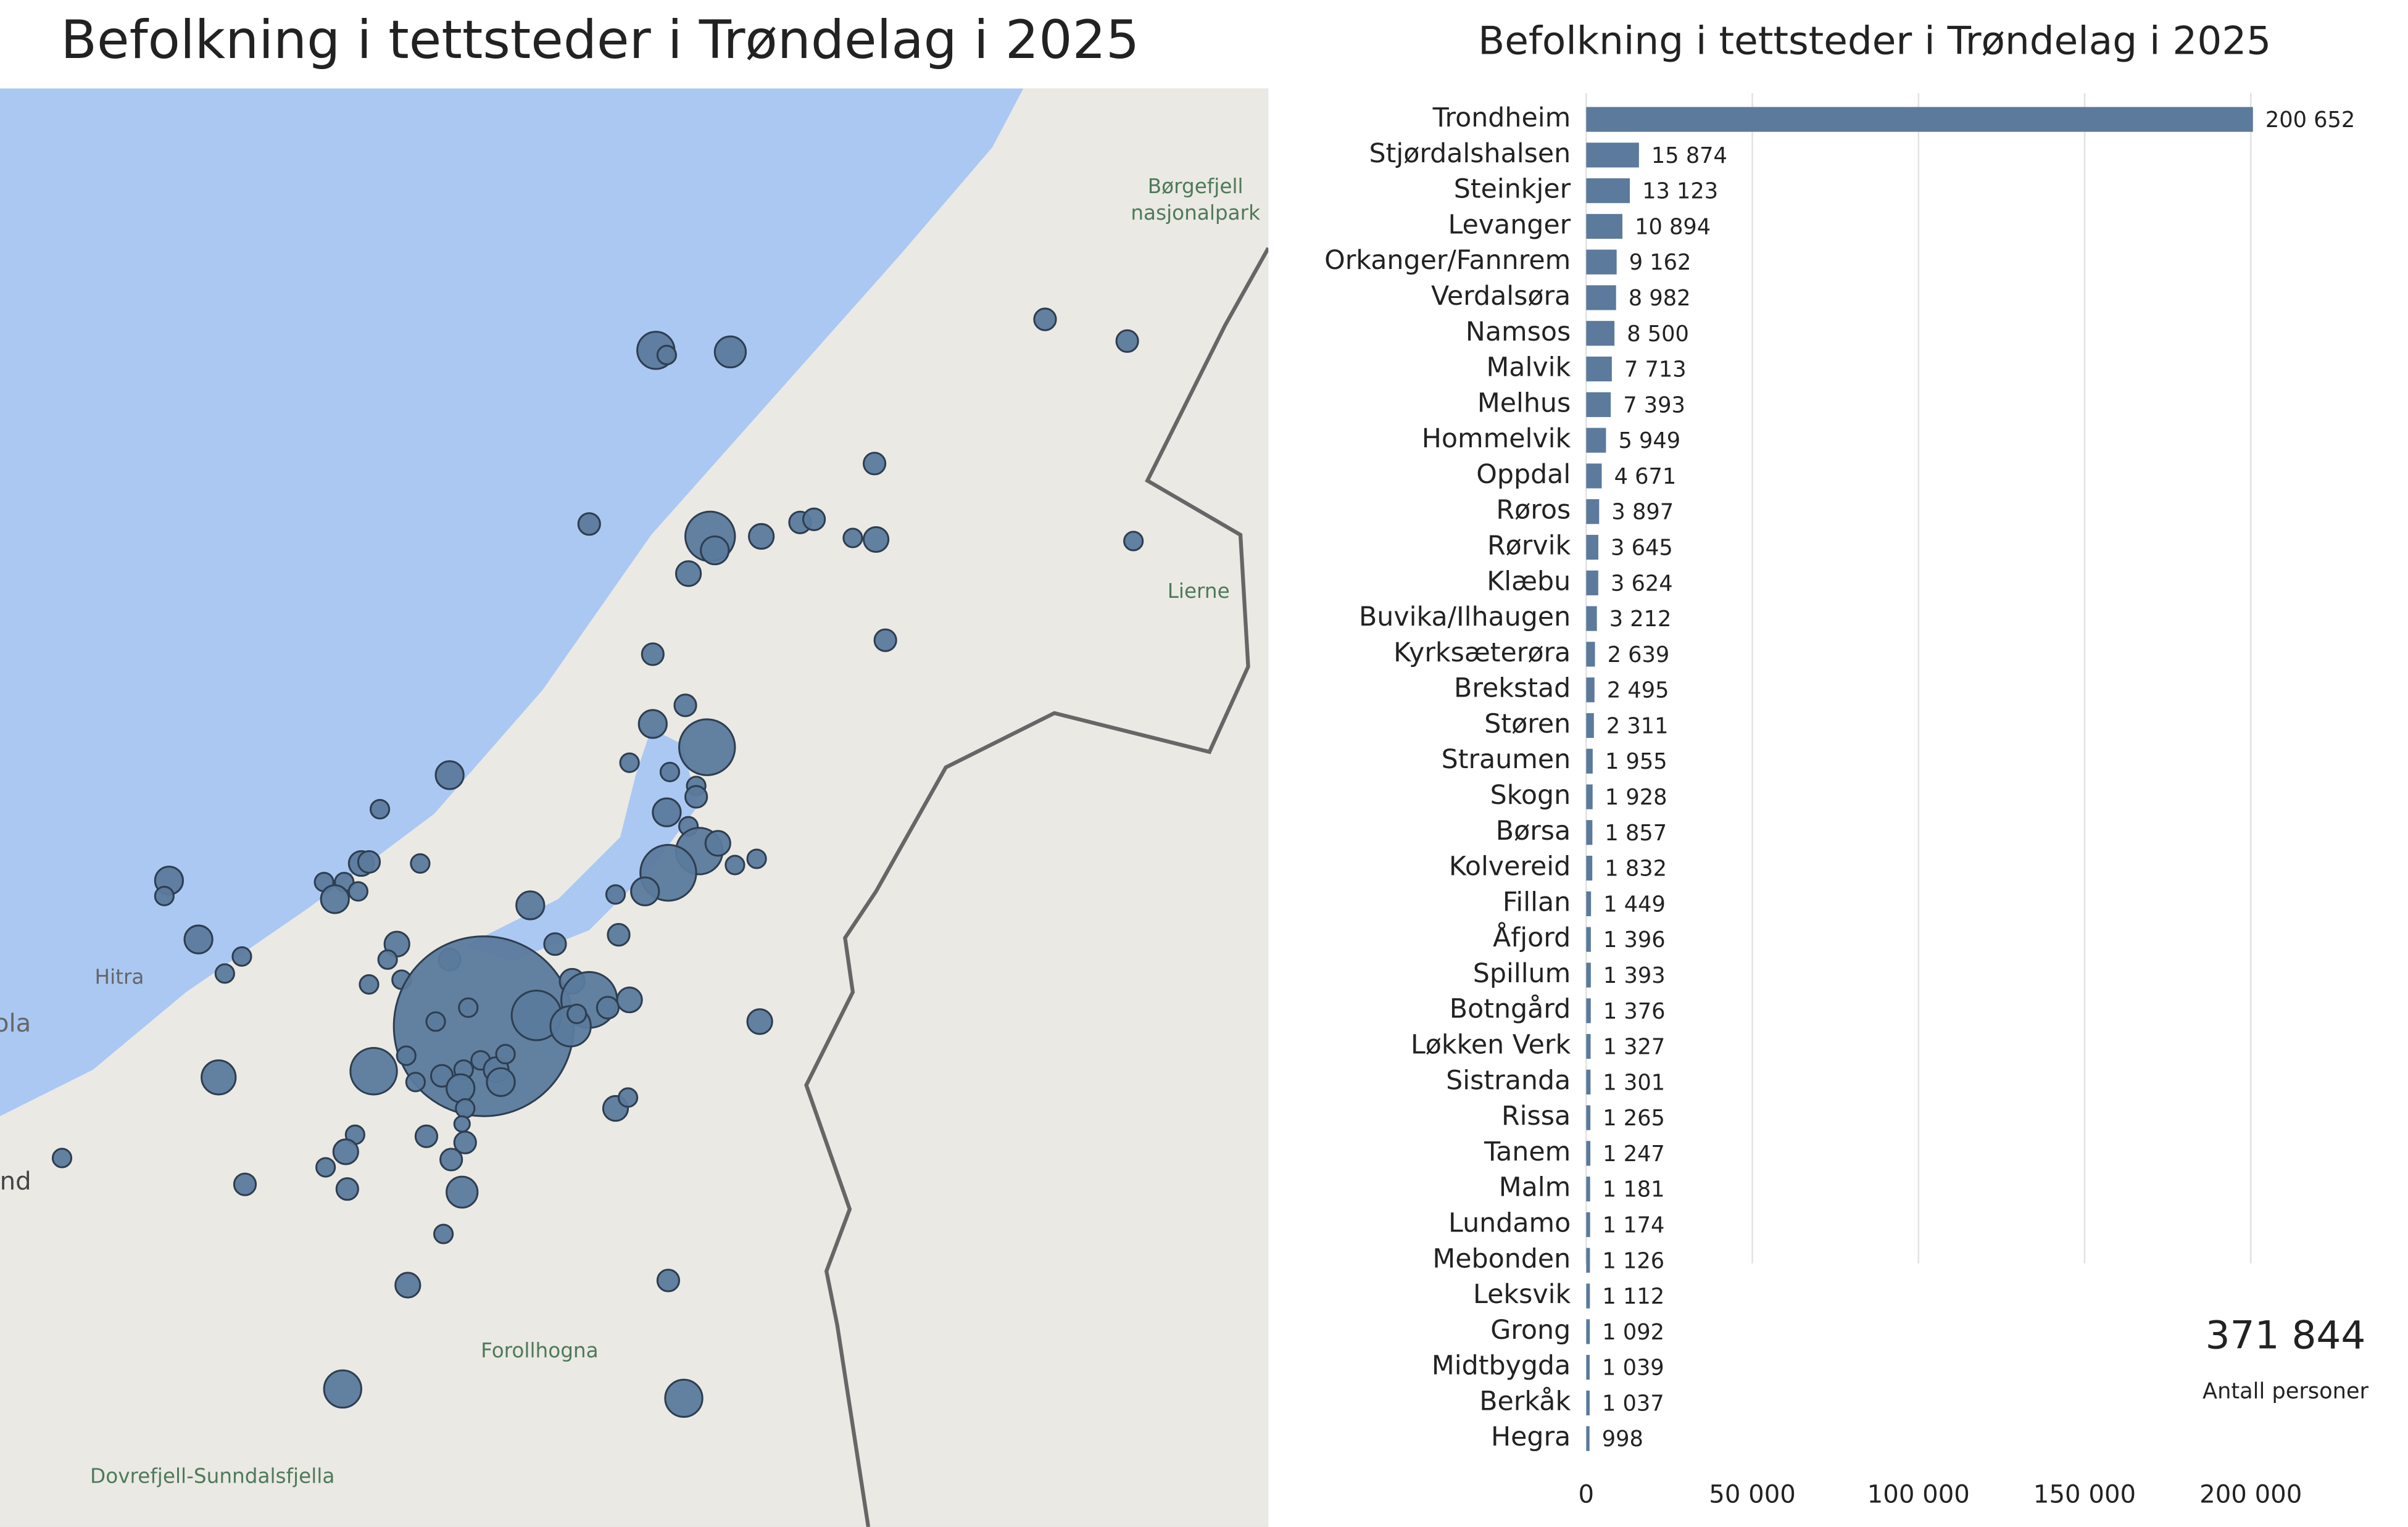  What do you see at coordinates (1447, 260) in the screenshot?
I see `y-tick-label: Orkanger/Fannrem` at bounding box center [1447, 260].